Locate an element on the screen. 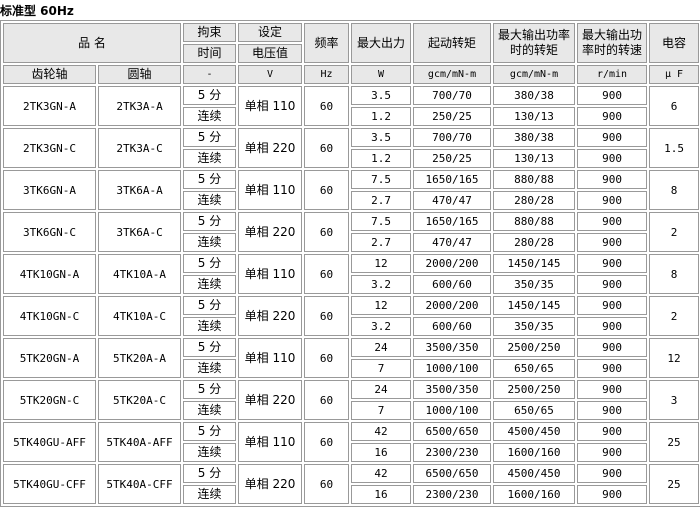 Image resolution: width=700 pixels, height=509 pixels. round-shaft-model: 4TK10A-C is located at coordinates (140, 316).